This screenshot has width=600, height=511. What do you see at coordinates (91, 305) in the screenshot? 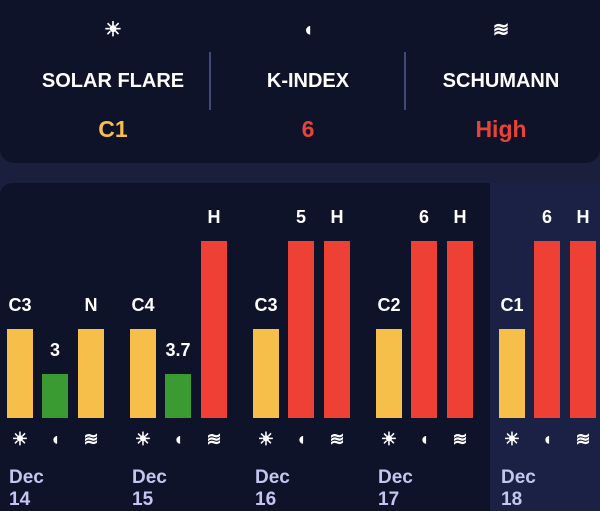
I see `bar-value-label: N` at bounding box center [91, 305].